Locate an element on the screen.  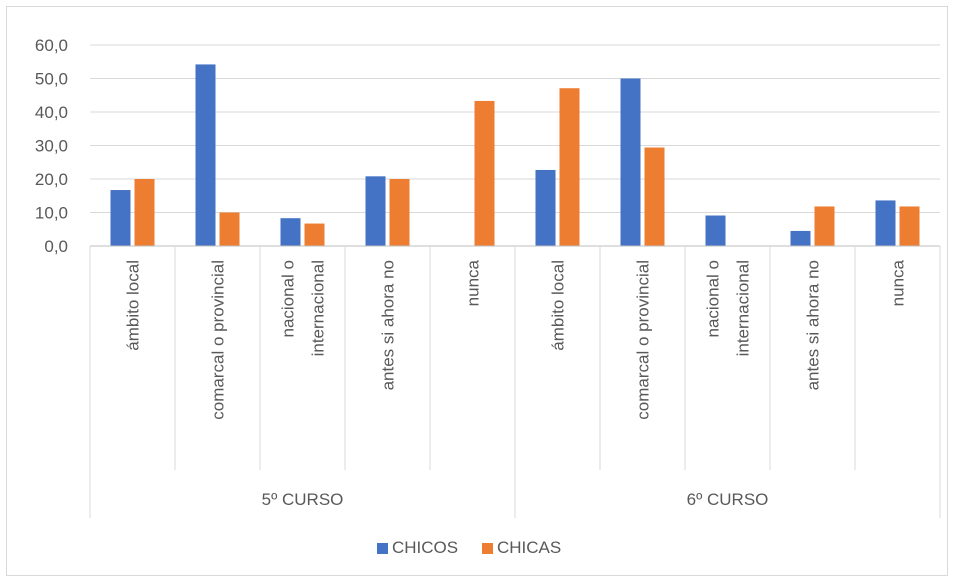
legend-label: CHICOS is located at coordinates (425, 547).